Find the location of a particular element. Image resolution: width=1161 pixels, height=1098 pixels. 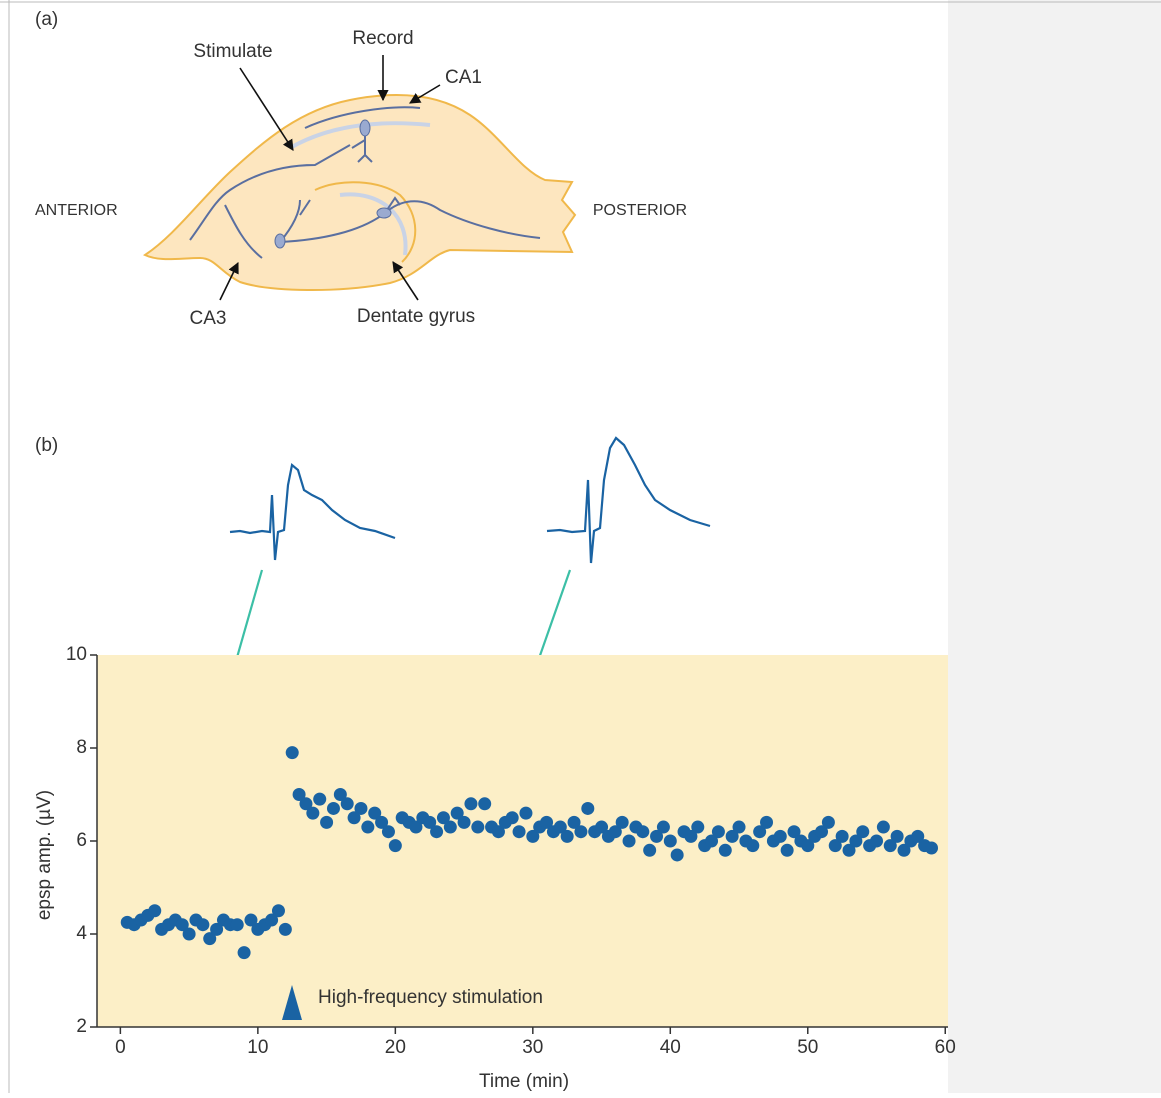

label: CA1 is located at coordinates (463, 77).